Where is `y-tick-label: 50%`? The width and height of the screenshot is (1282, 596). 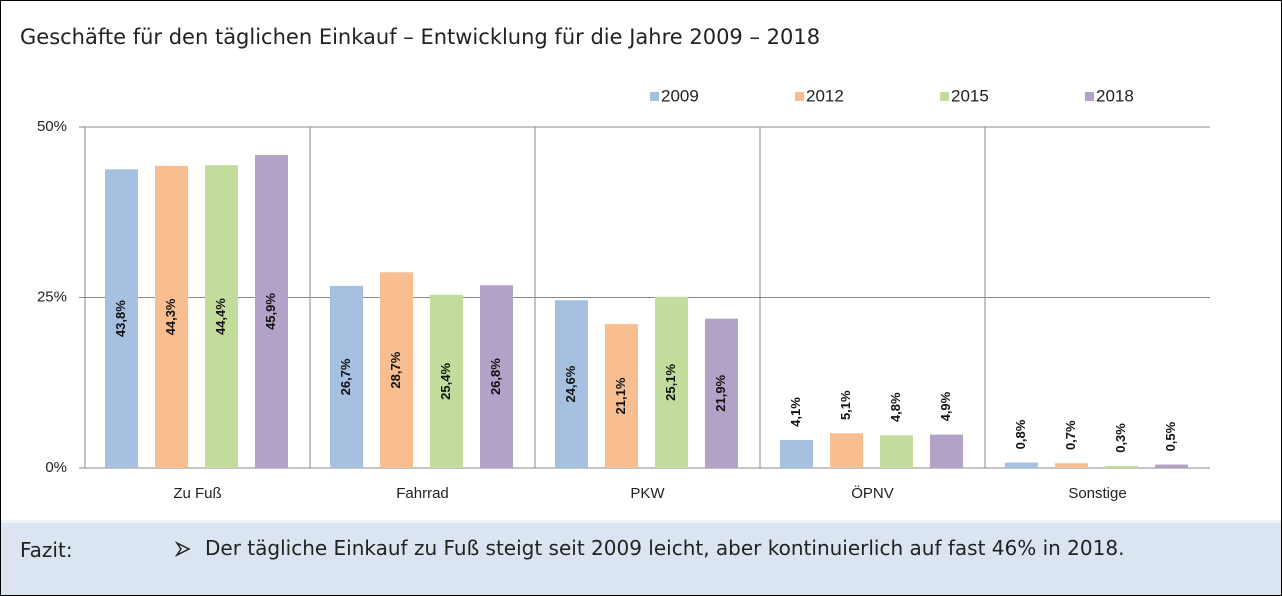
y-tick-label: 50% is located at coordinates (52, 126).